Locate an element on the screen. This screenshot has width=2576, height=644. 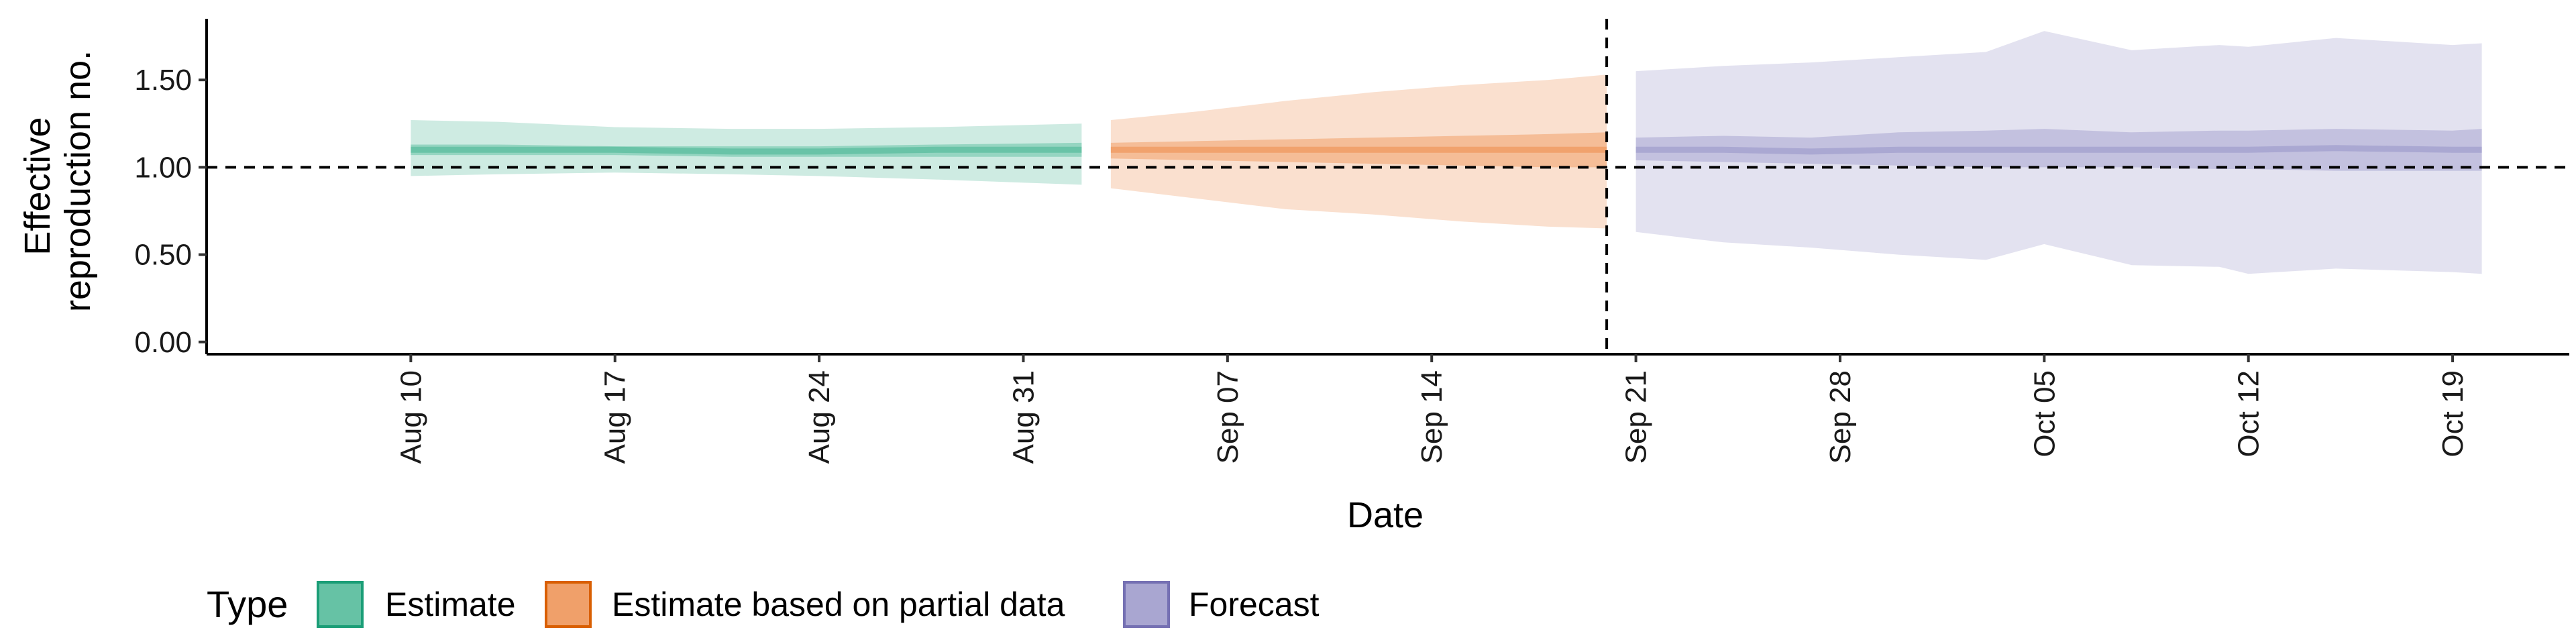
y-axis-title-line-1: Effective is located at coordinates (37, 186).